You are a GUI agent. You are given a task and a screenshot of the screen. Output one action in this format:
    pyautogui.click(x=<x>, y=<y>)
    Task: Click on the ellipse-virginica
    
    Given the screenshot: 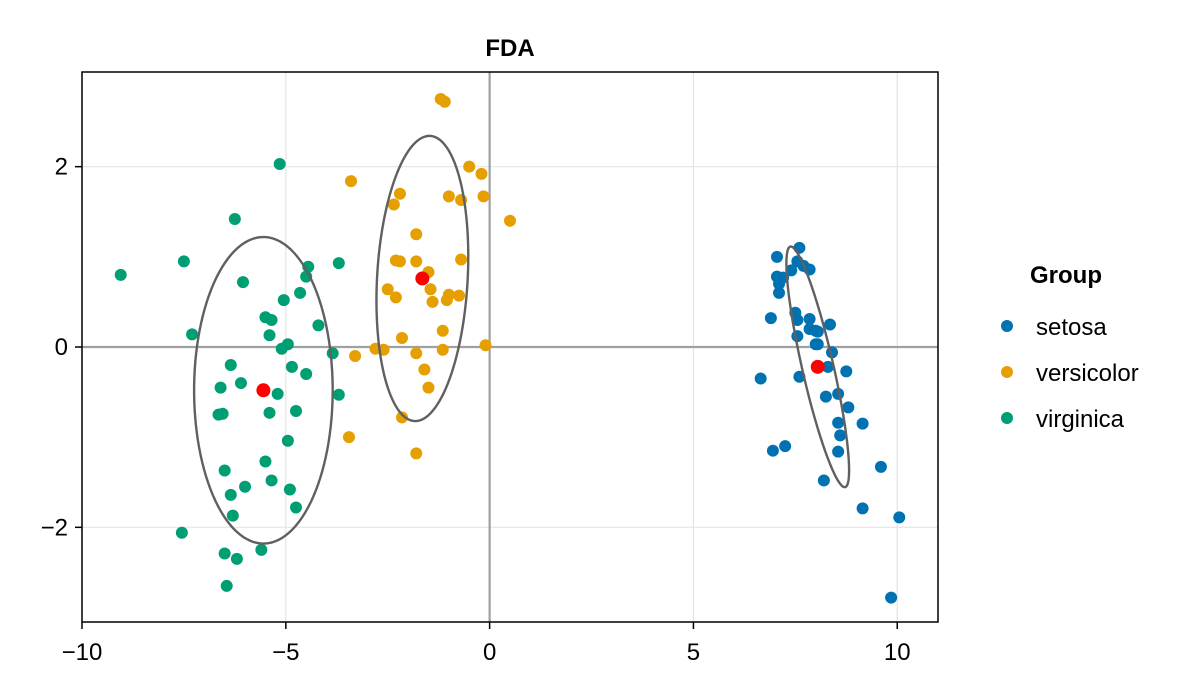 What is the action you would take?
    pyautogui.click(x=263, y=390)
    